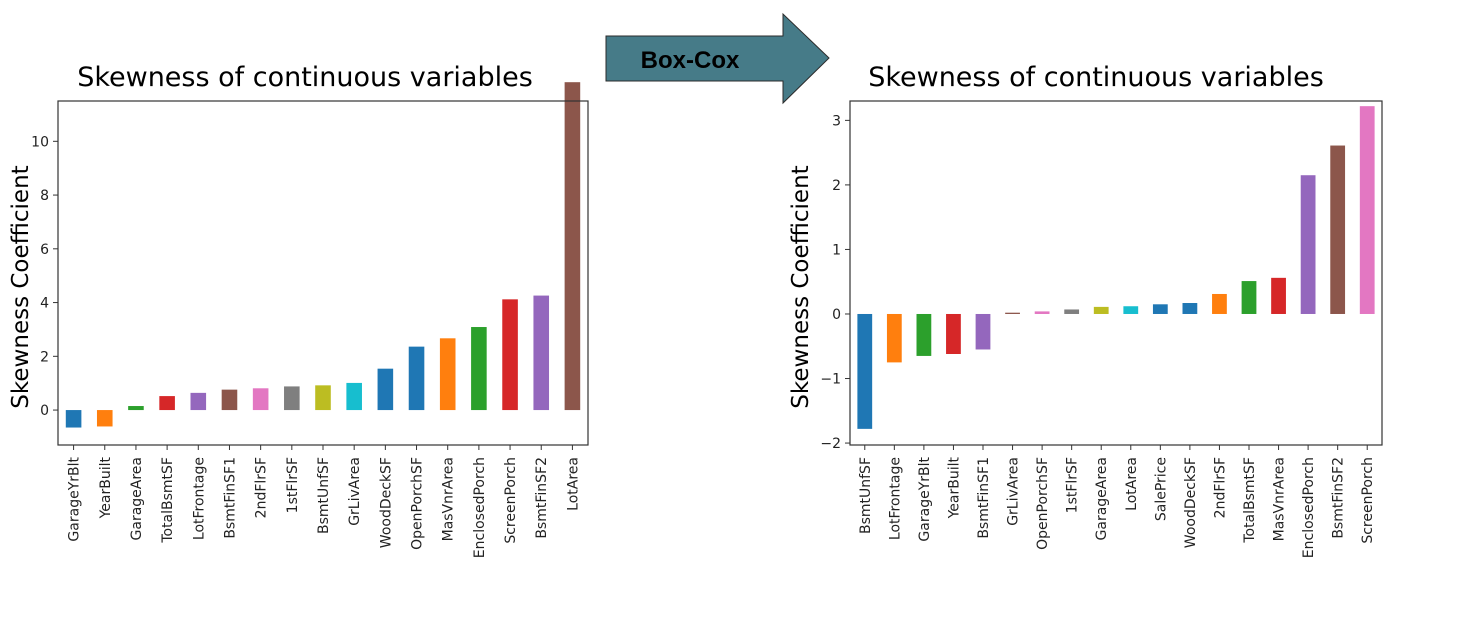 The height and width of the screenshot is (617, 1475). What do you see at coordinates (836, 250) in the screenshot?
I see `y-tick-label: 1` at bounding box center [836, 250].